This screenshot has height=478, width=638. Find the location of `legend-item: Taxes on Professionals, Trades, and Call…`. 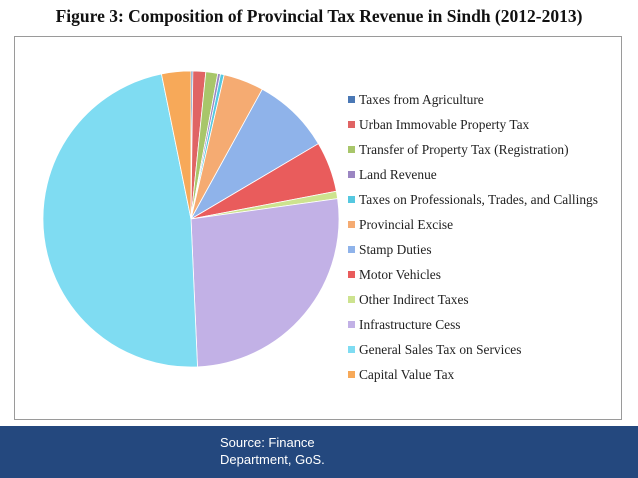

legend-item: Taxes on Professionals, Trades, and Call… is located at coordinates (473, 199).